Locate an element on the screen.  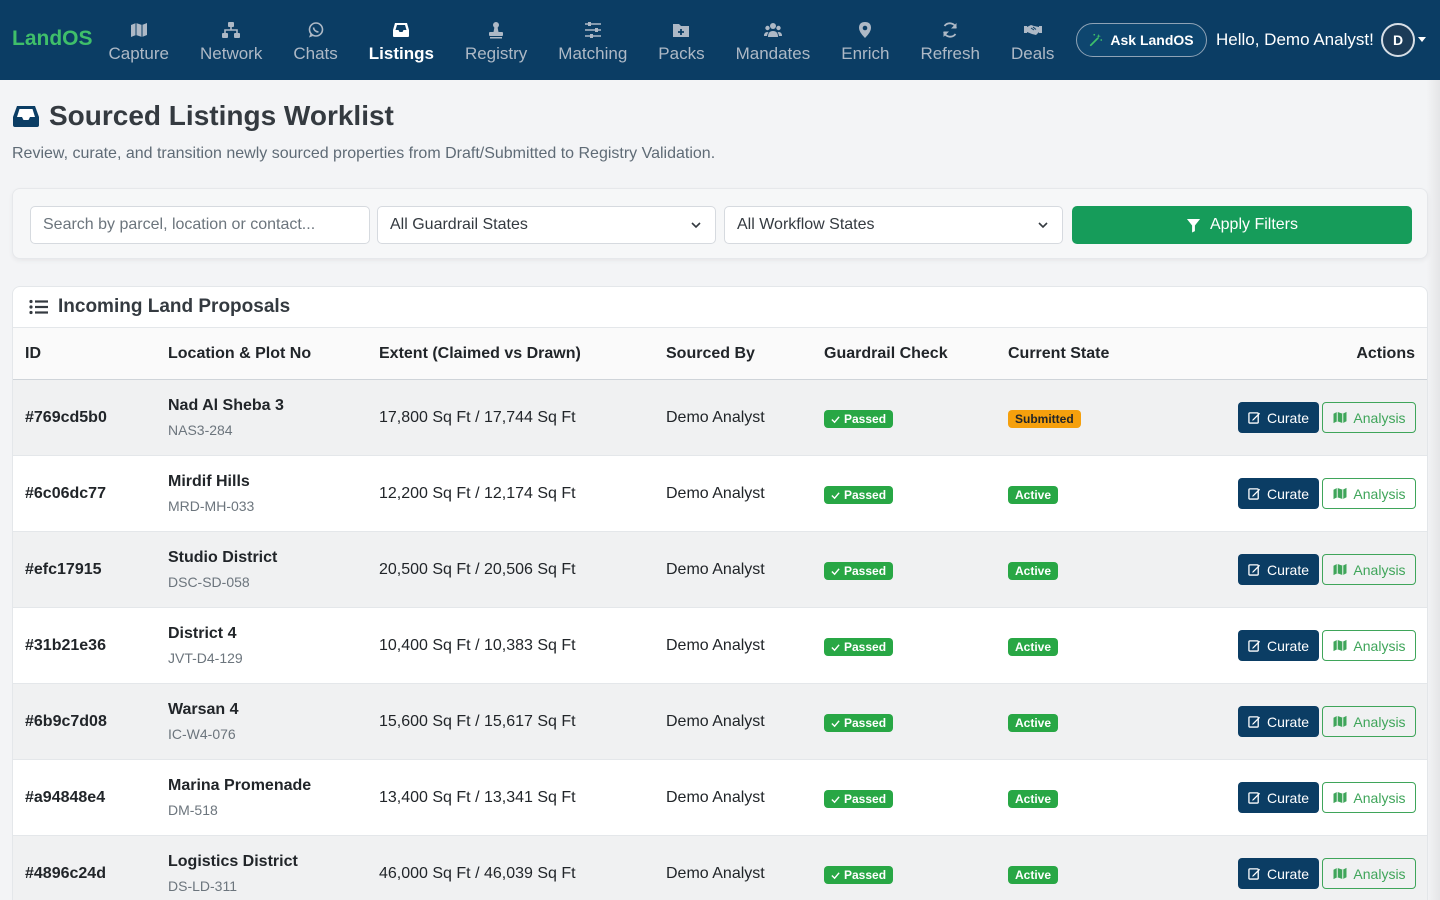
scroll-shadow is located at coordinates (1433, 490).